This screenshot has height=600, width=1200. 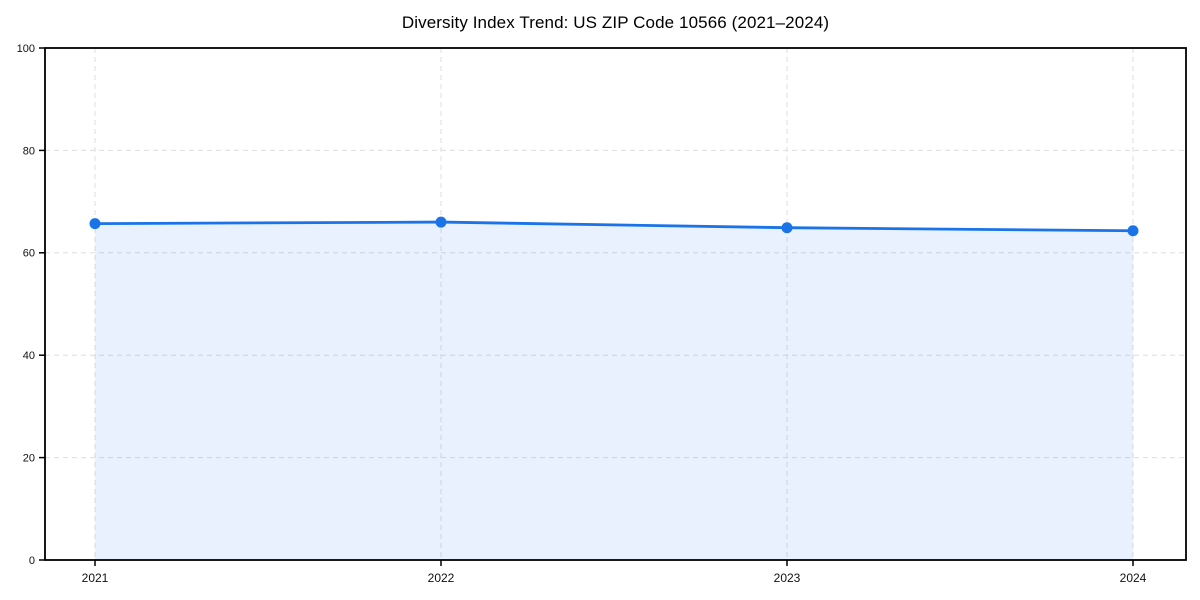 What do you see at coordinates (32, 561) in the screenshot?
I see `y-tick-label: 0` at bounding box center [32, 561].